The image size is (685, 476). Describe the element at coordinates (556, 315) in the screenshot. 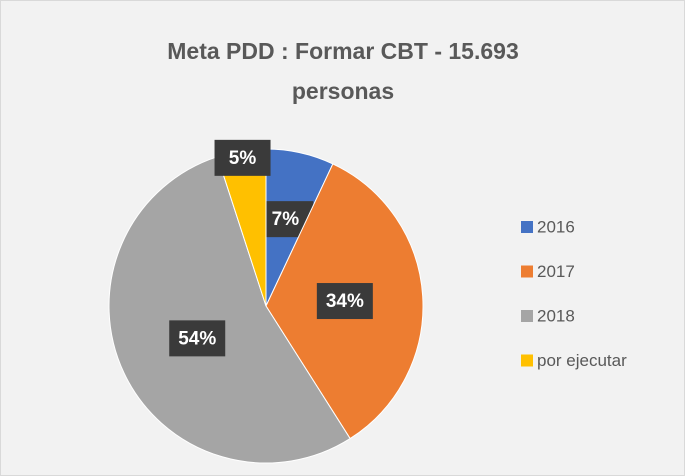

I see `legend-label: 2018` at that location.